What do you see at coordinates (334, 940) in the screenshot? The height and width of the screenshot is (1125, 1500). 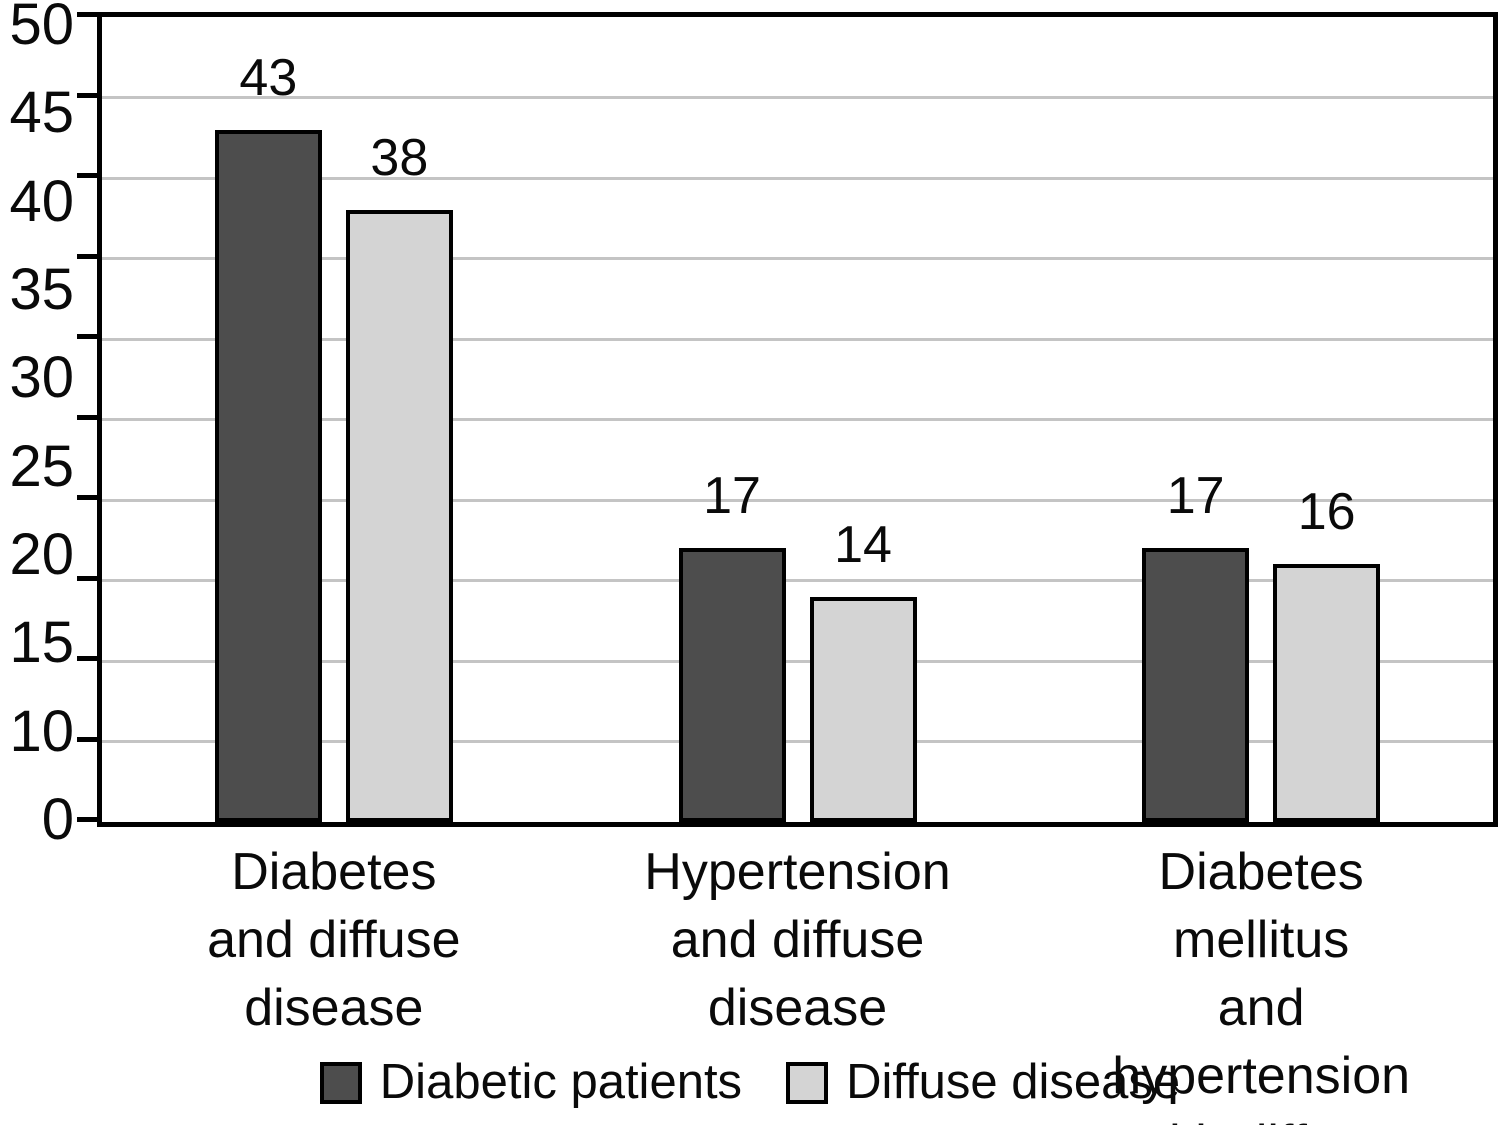 I see `category-label-0: Diabetes and diffuse disease` at bounding box center [334, 940].